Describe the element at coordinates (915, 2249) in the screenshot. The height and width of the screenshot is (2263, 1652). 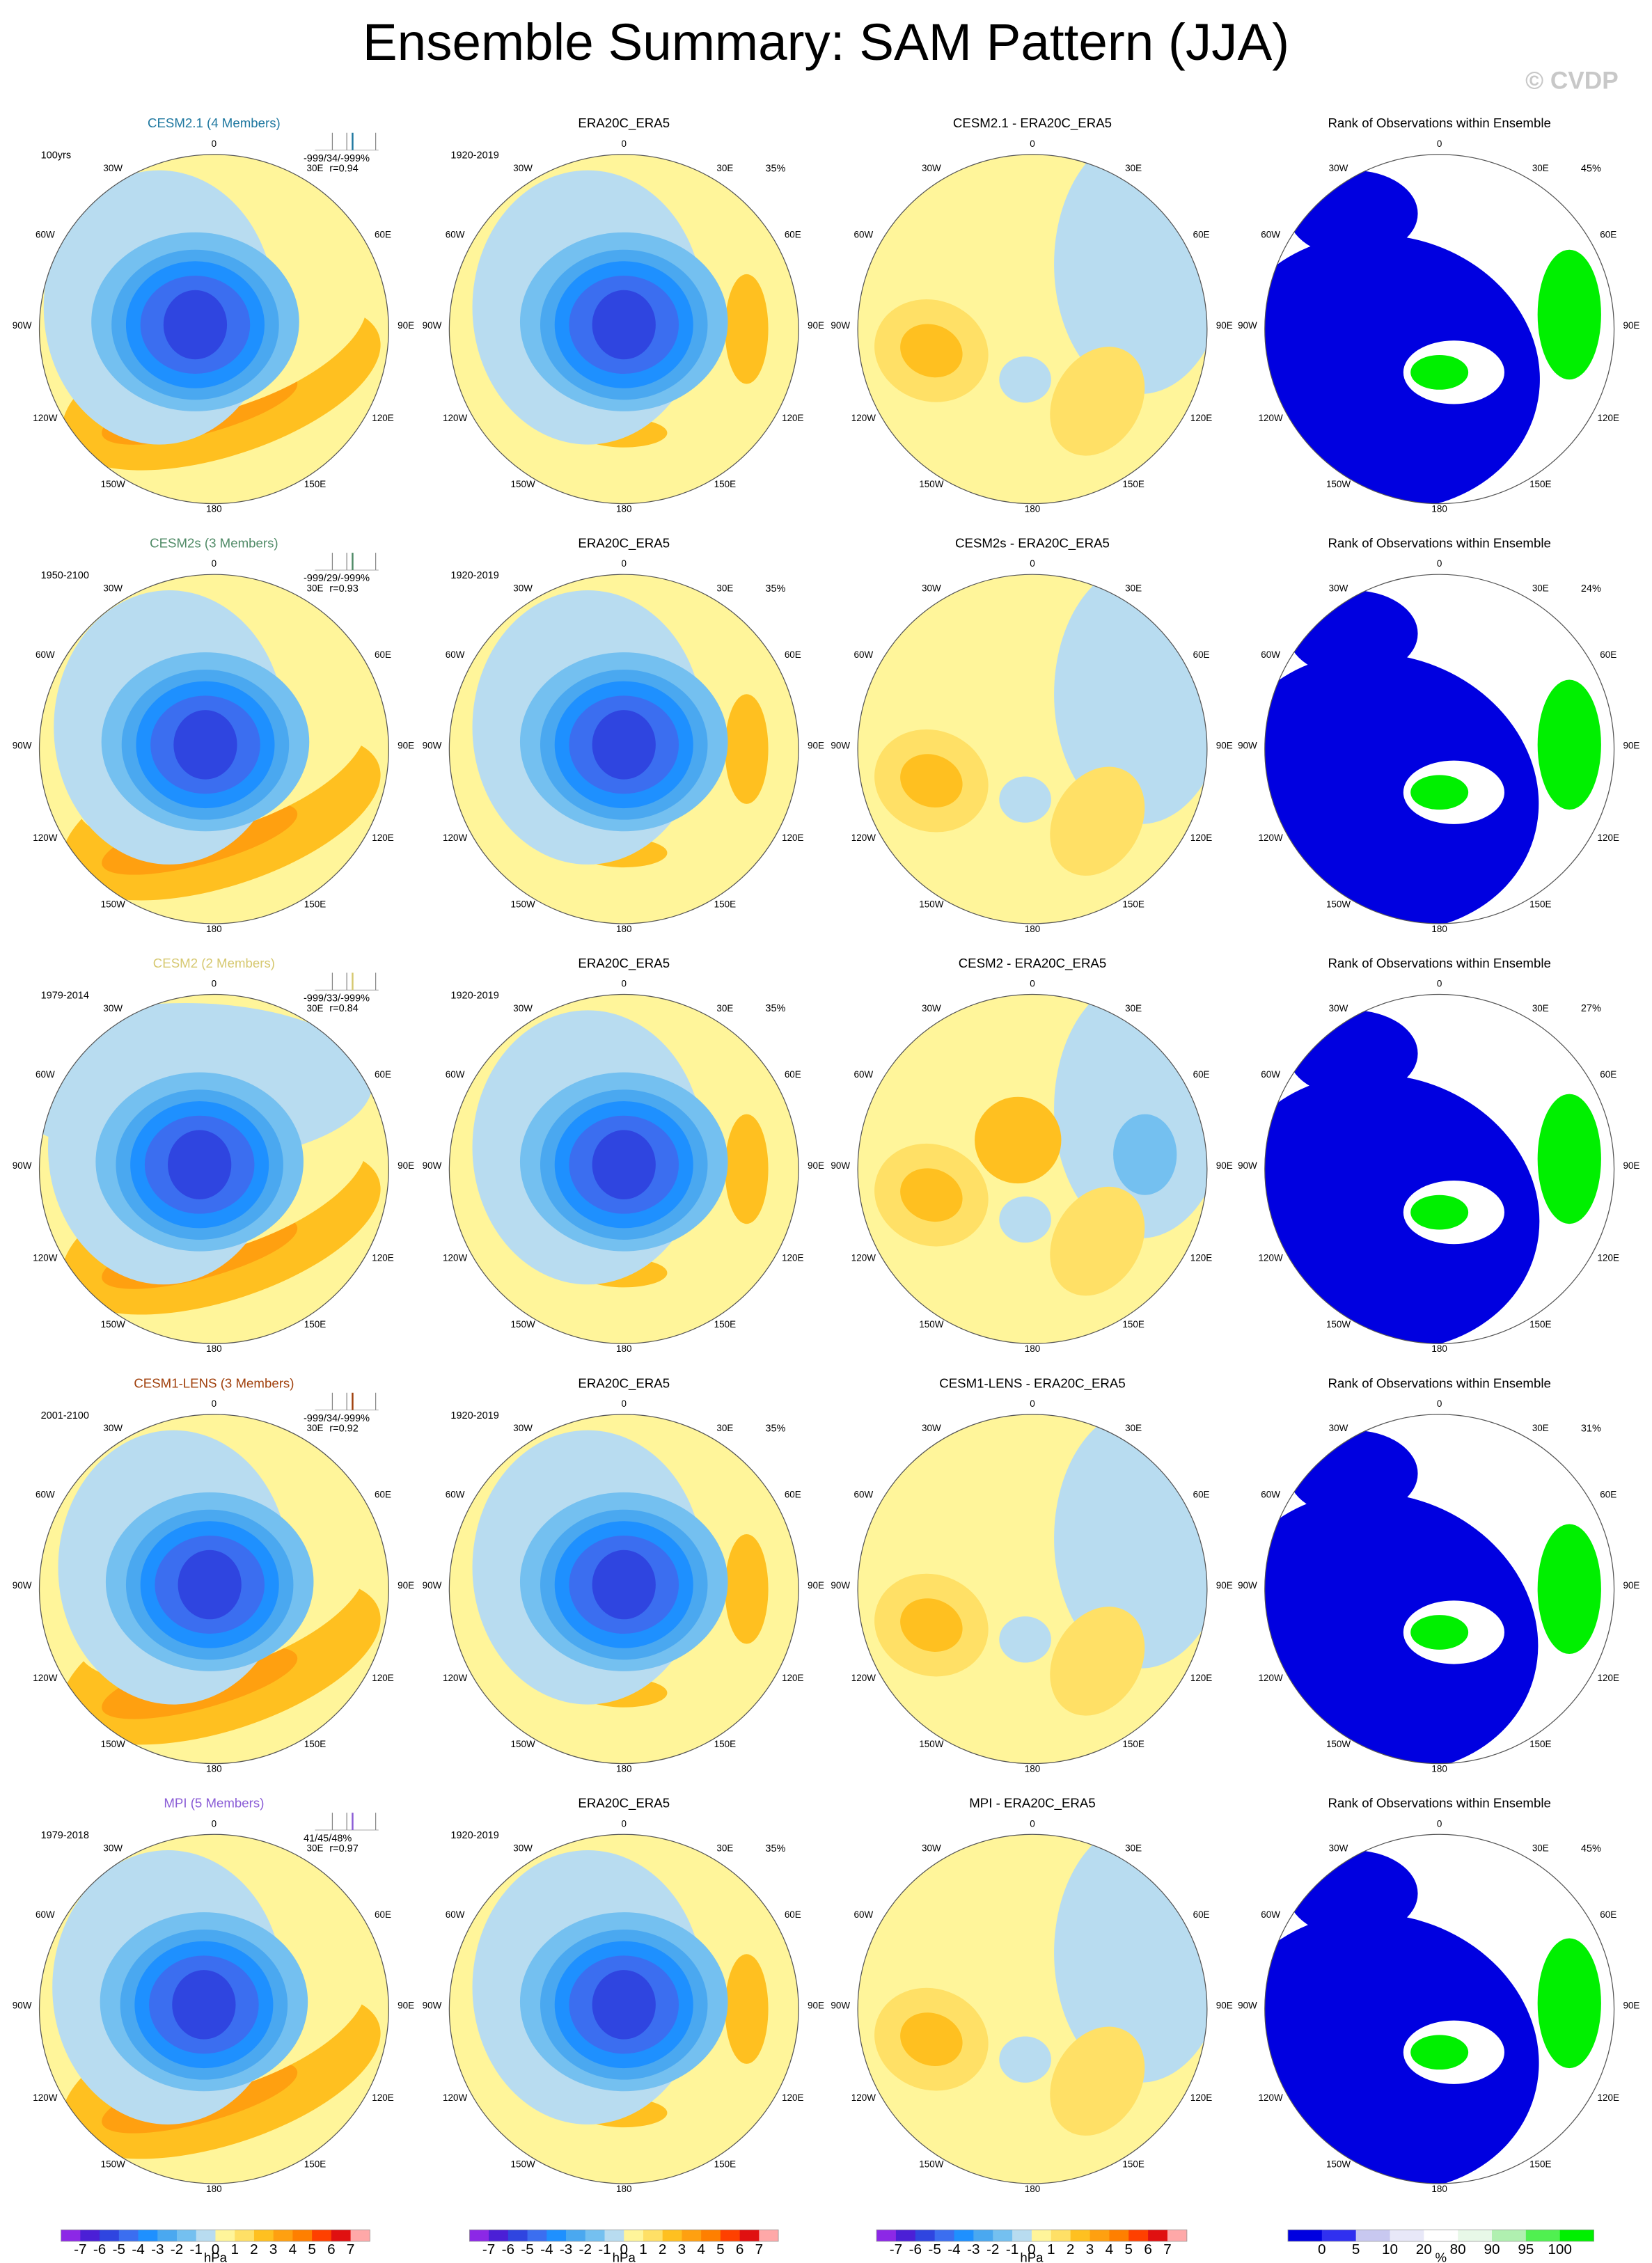
I see `colorbar-label: -6` at that location.